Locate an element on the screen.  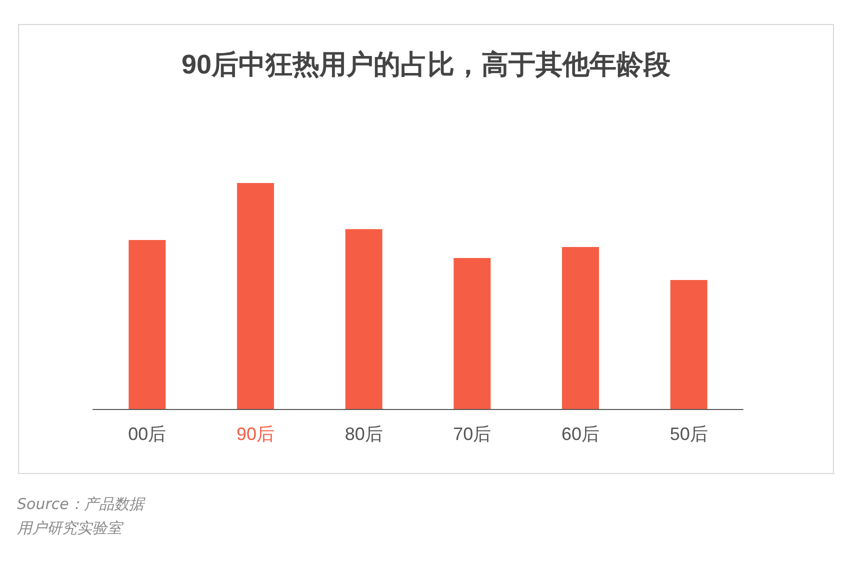
x-tick-label: 00后 is located at coordinates (147, 434).